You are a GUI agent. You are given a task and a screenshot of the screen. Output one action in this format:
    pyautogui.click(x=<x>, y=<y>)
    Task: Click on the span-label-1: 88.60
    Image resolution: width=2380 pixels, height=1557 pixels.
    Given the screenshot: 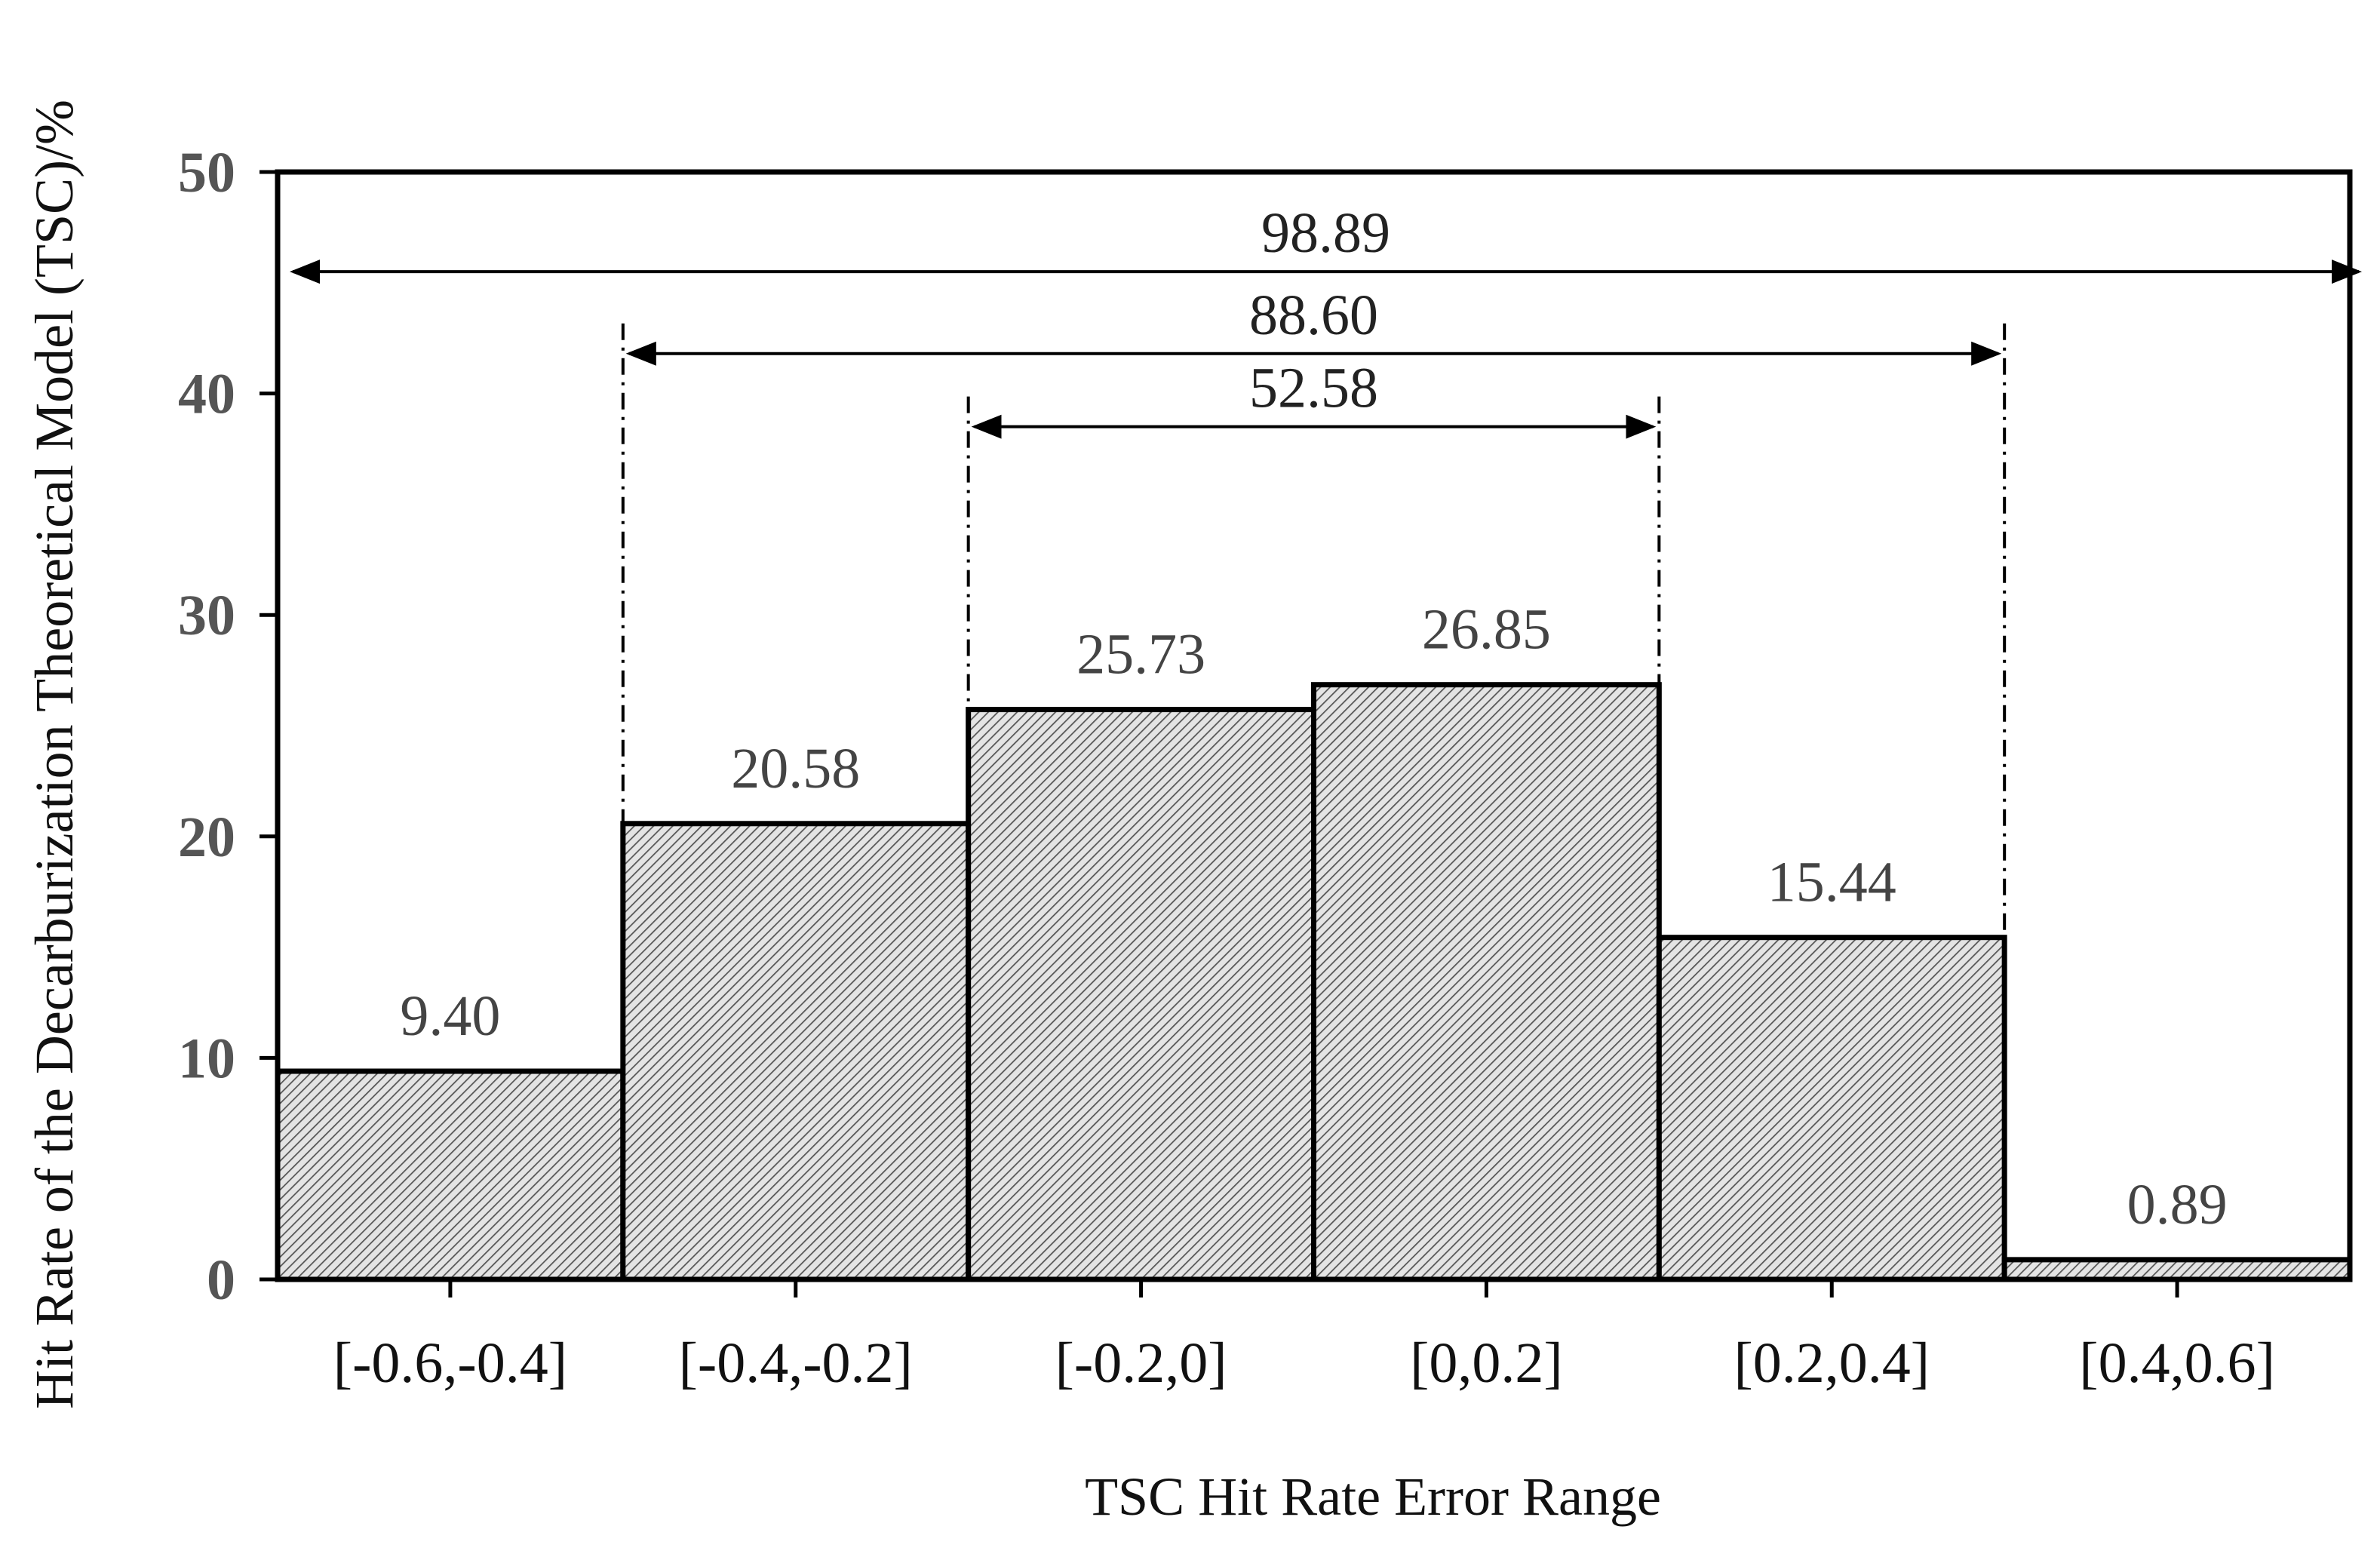 What is the action you would take?
    pyautogui.click(x=1313, y=315)
    